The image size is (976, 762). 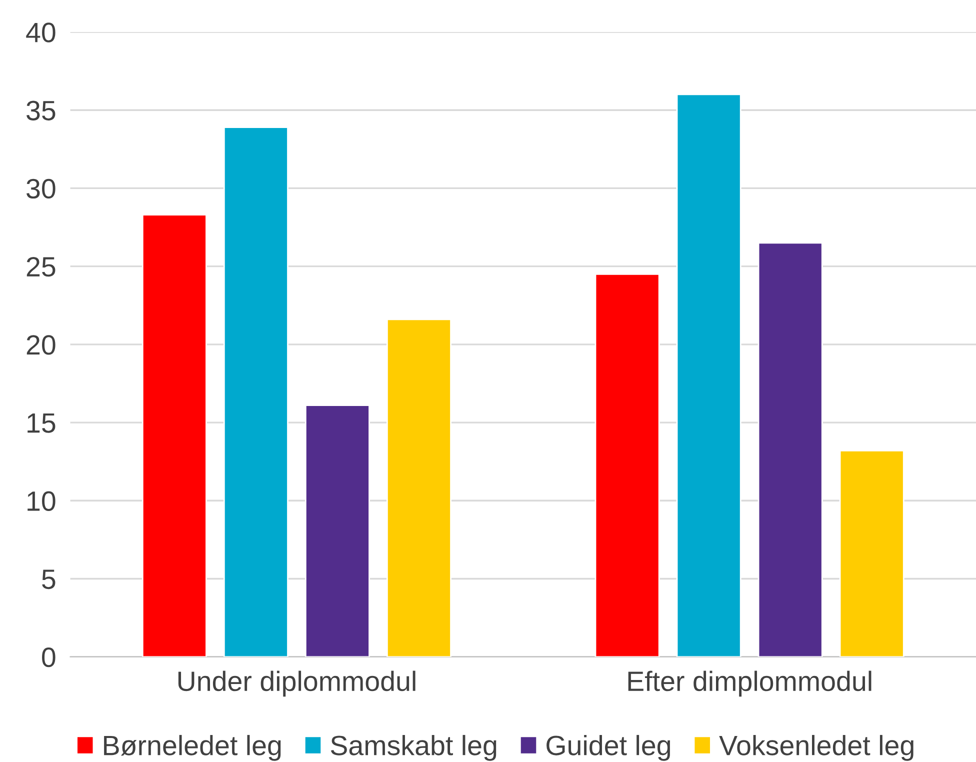 What do you see at coordinates (49, 580) in the screenshot?
I see `y-tick-label: 5` at bounding box center [49, 580].